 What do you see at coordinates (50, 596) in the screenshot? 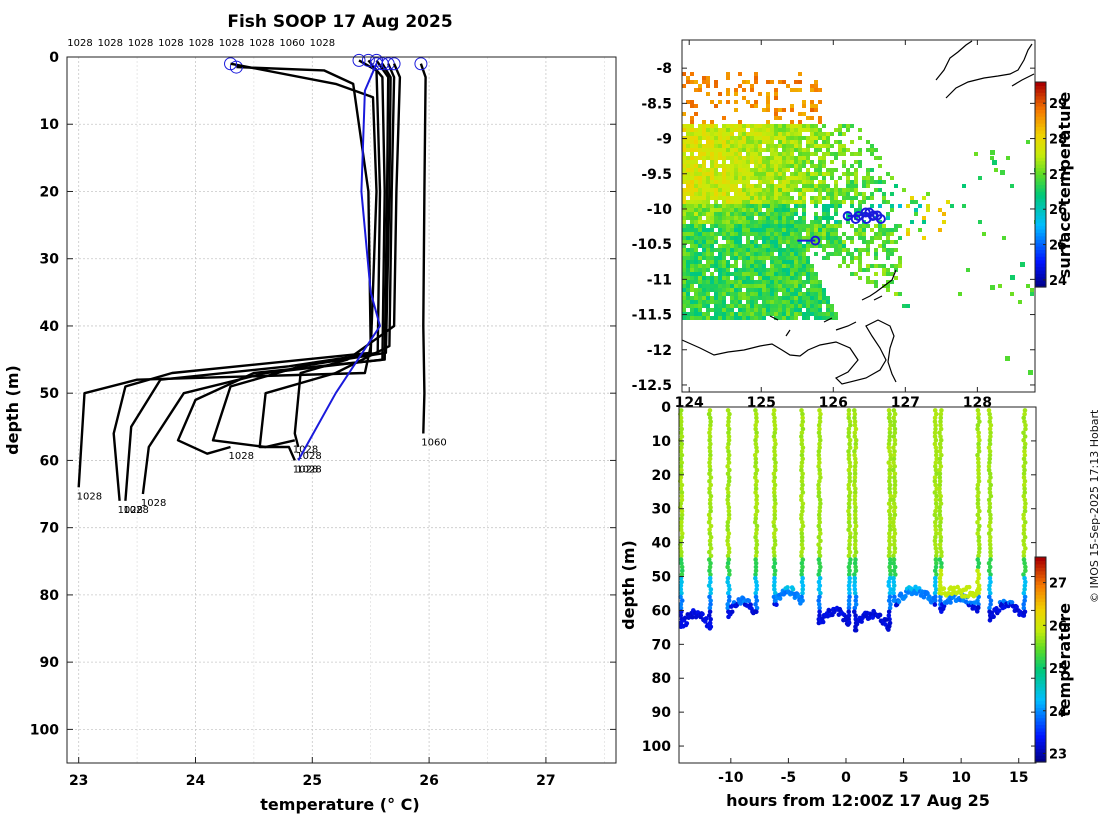
I see `y-tick-label: 80` at bounding box center [50, 596].